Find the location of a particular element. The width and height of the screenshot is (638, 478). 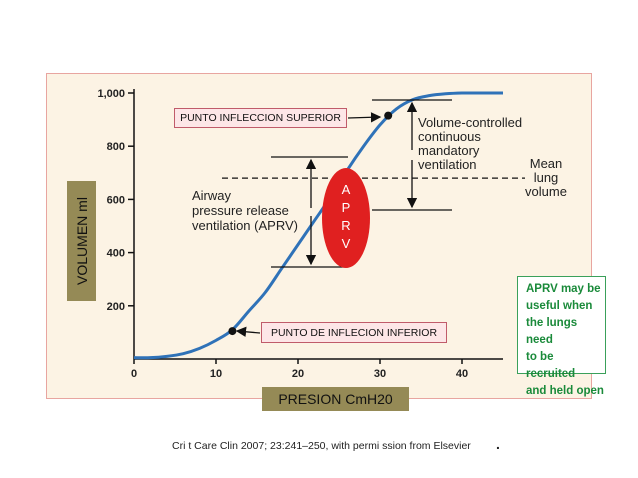

x-tick-label: 0 is located at coordinates (134, 374).